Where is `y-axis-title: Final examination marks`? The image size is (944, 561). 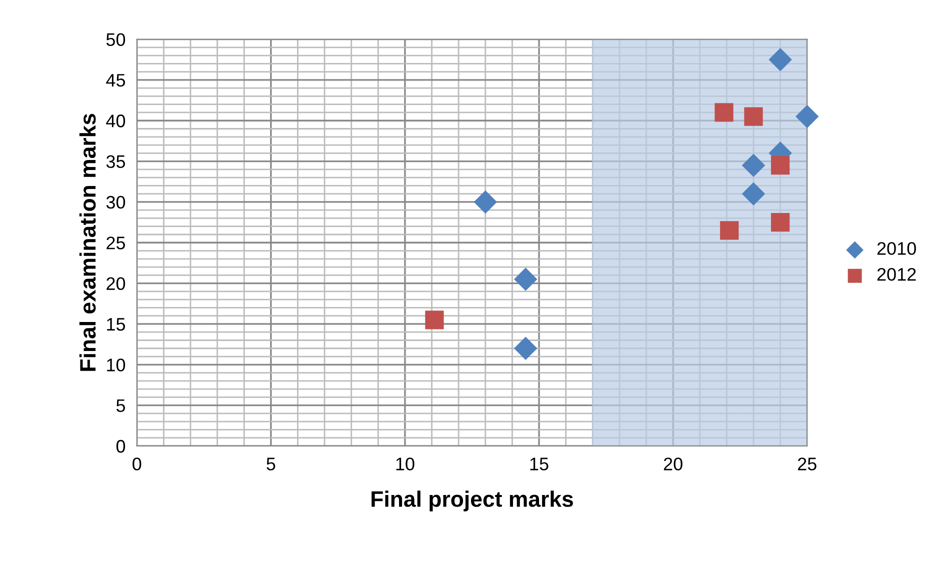
y-axis-title: Final examination marks is located at coordinates (87, 242).